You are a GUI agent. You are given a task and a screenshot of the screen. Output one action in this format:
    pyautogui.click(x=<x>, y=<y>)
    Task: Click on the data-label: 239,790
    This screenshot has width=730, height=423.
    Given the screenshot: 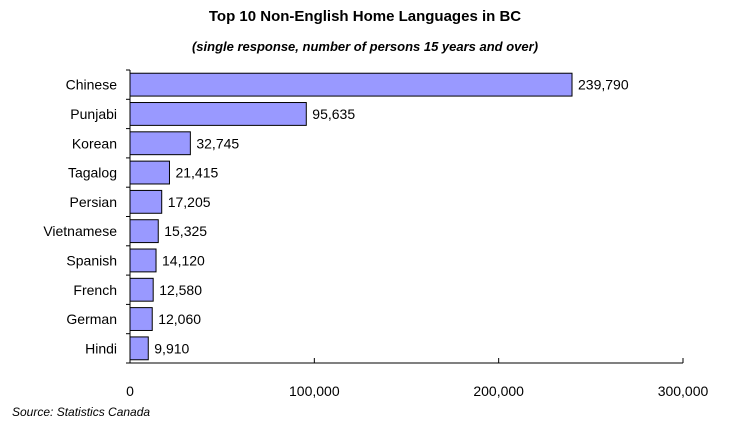 What is the action you would take?
    pyautogui.click(x=603, y=85)
    